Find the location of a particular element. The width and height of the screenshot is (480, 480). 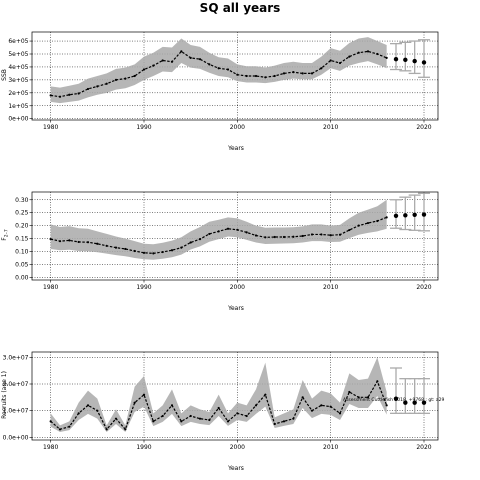

fbar-x-tick-label: 2020 is located at coordinates (423, 287).